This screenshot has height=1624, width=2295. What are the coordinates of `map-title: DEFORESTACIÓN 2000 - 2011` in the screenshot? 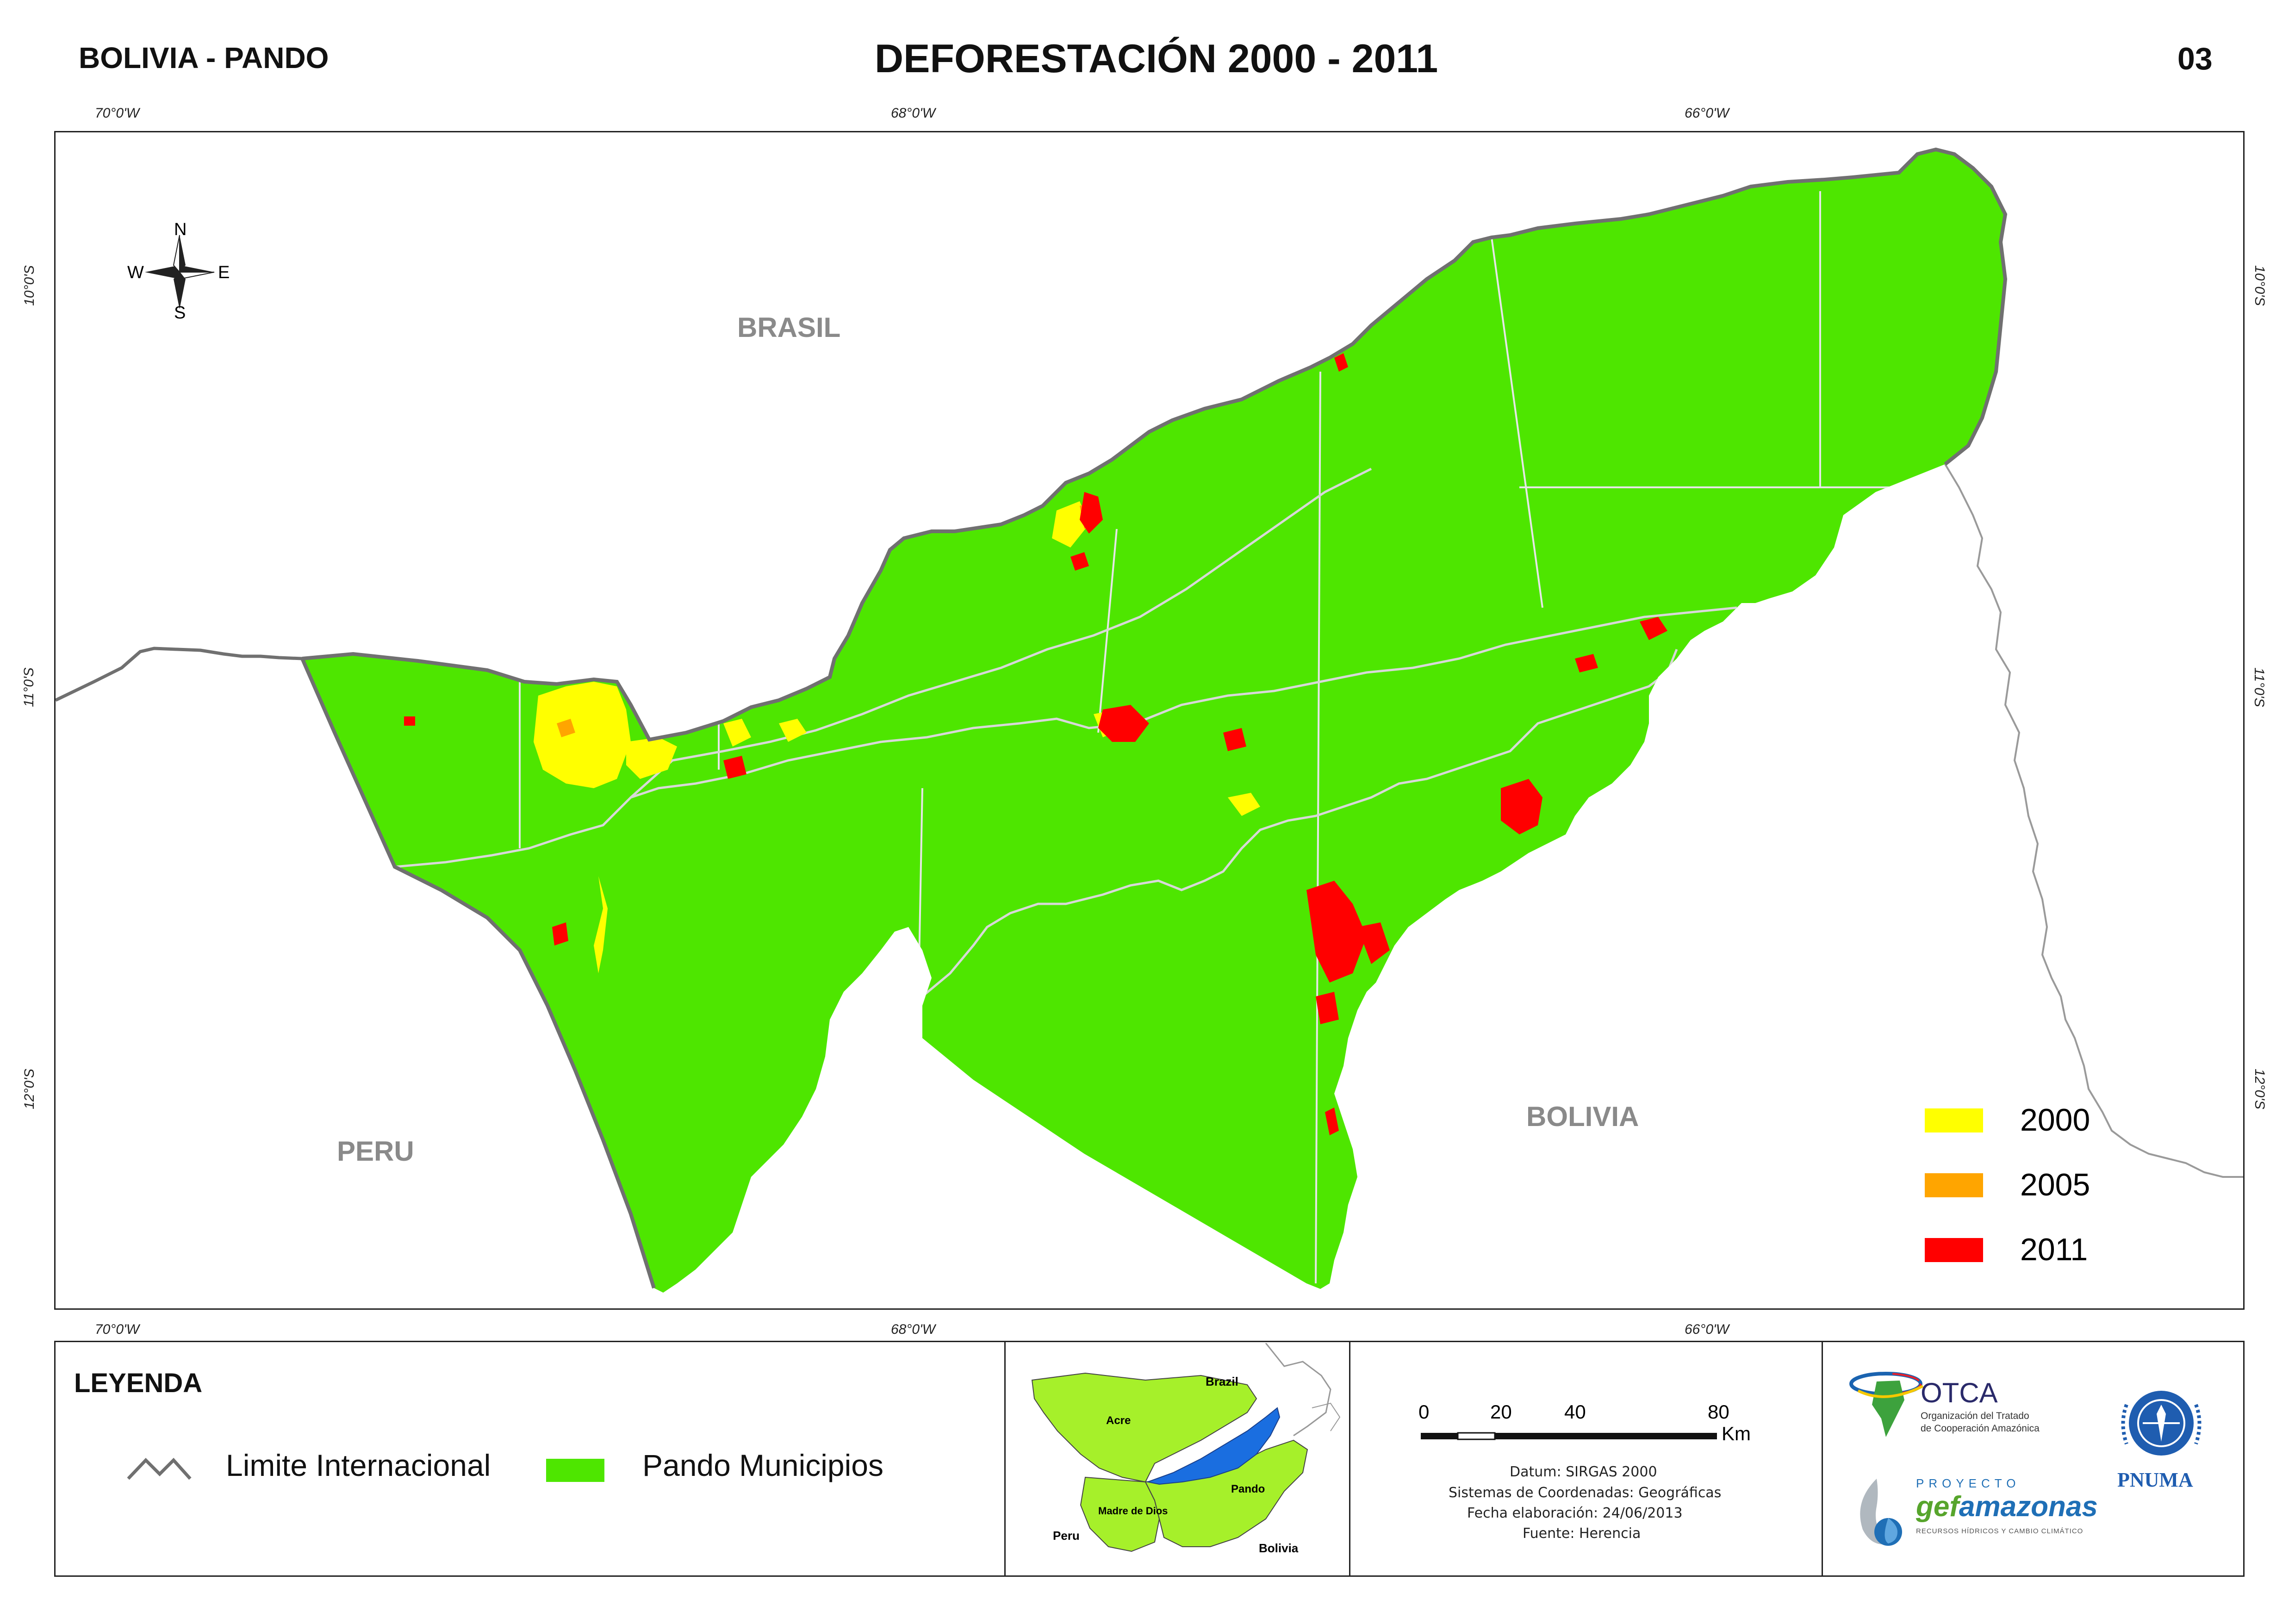 It's located at (1156, 59).